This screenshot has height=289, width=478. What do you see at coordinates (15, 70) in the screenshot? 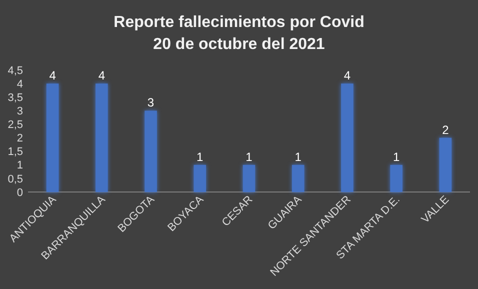
I see `y-tick-label: 4,5` at bounding box center [15, 70].